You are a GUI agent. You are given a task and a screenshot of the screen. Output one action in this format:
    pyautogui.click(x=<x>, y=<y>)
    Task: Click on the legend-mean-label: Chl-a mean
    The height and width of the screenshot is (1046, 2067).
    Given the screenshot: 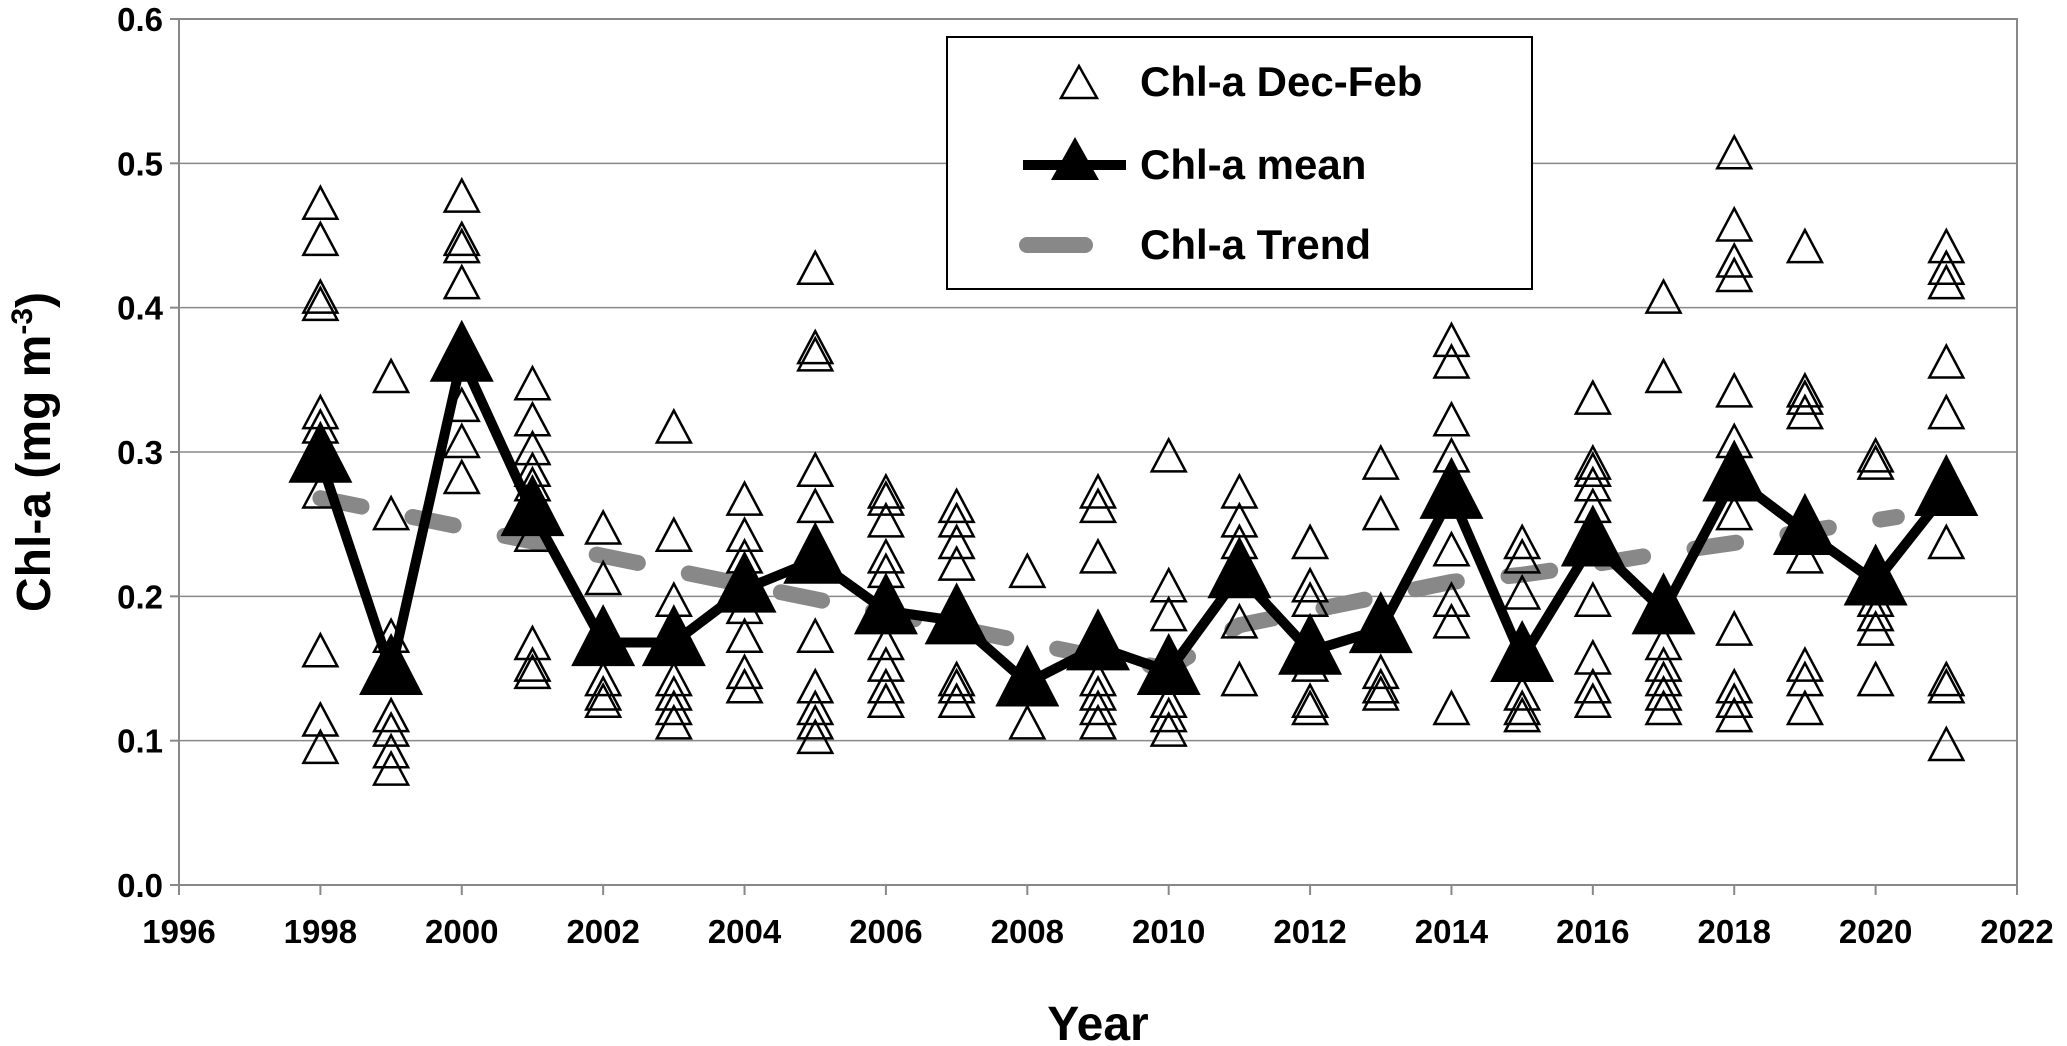 What is the action you would take?
    pyautogui.click(x=1253, y=164)
    